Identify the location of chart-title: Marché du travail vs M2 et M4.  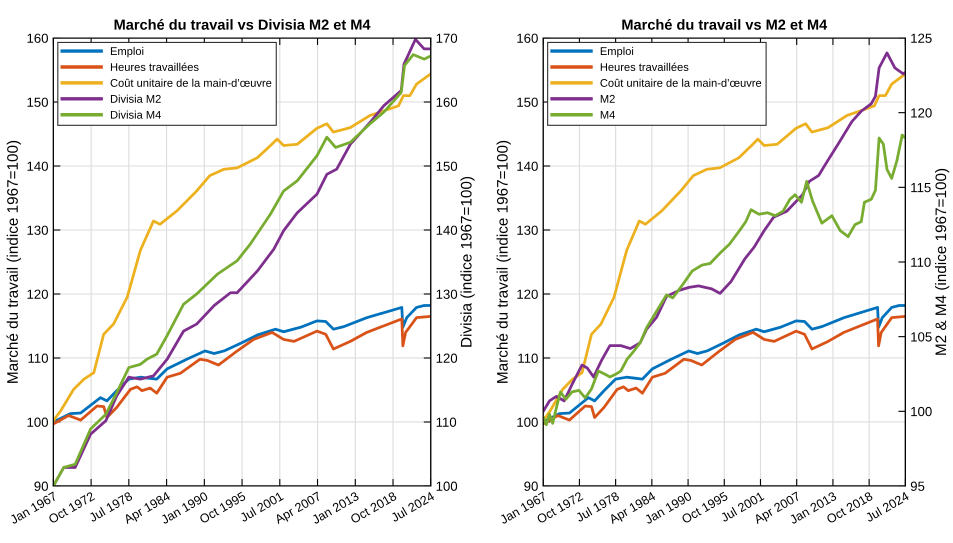
(725, 24).